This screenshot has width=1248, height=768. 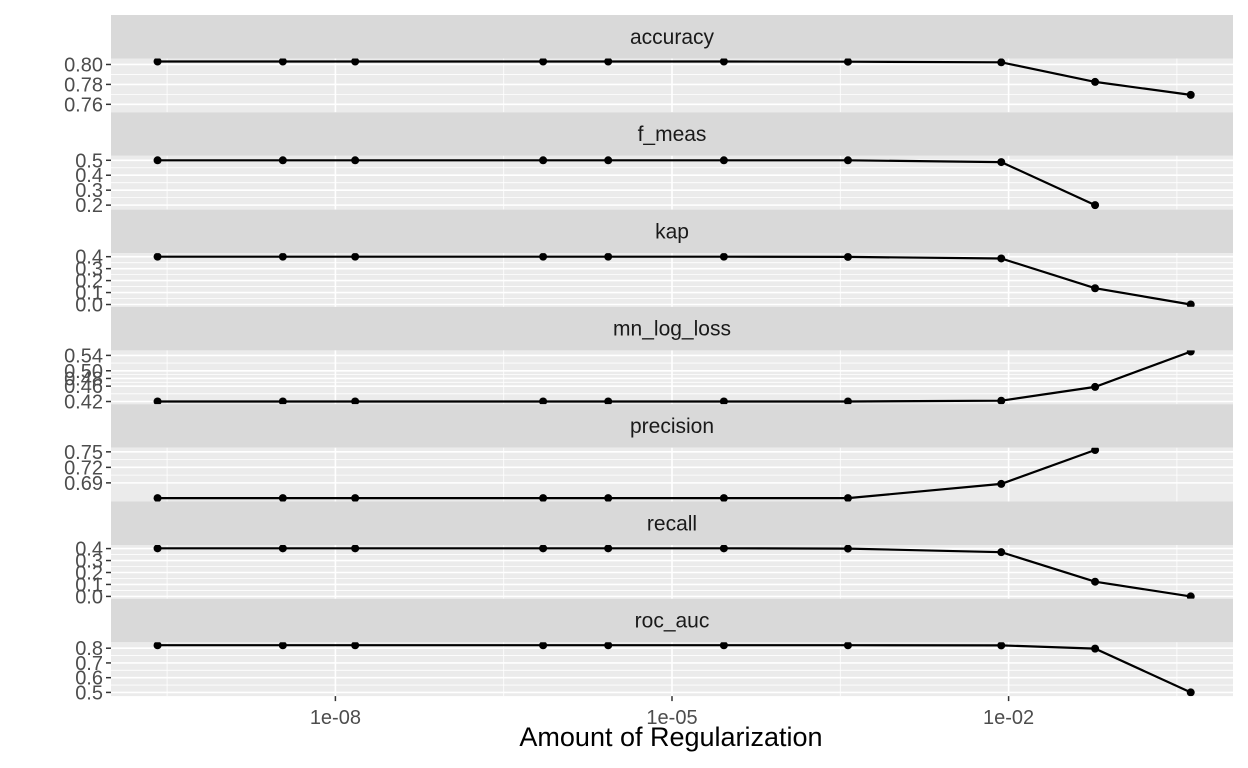 I want to click on facet-kap: kap 0.00.10.20.30.4, so click(x=654, y=263).